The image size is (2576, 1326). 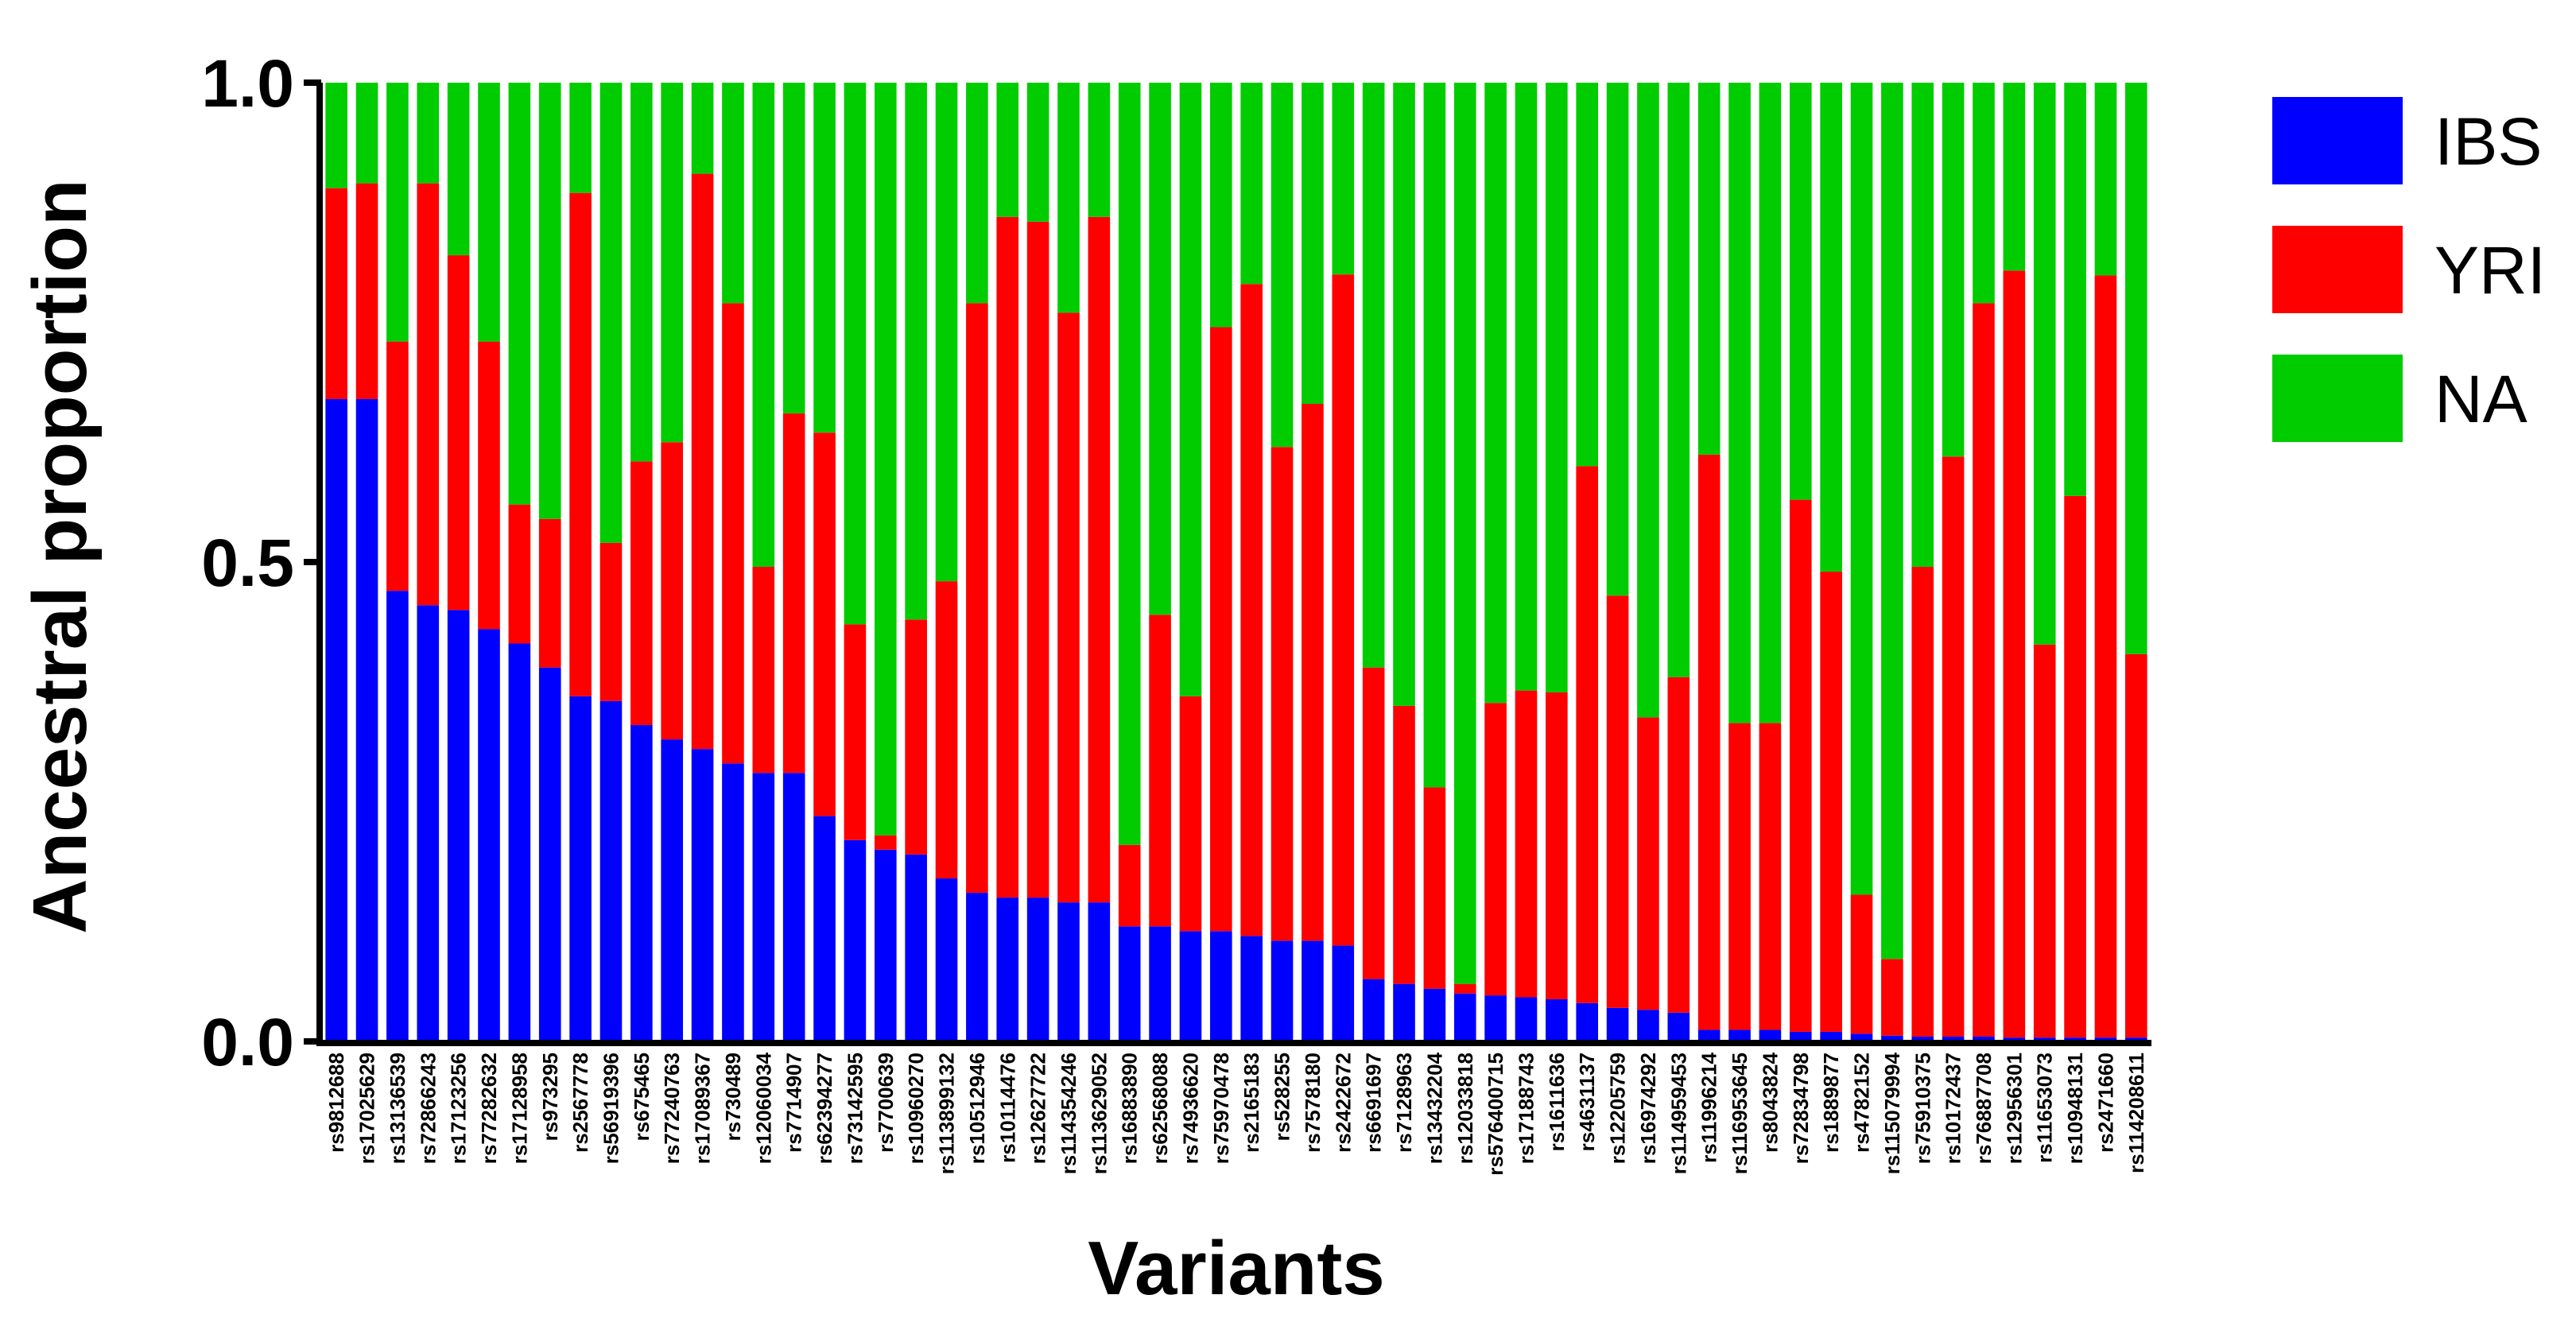 What do you see at coordinates (1160, 1108) in the screenshot?
I see `x-tick-label: rs62568088` at bounding box center [1160, 1108].